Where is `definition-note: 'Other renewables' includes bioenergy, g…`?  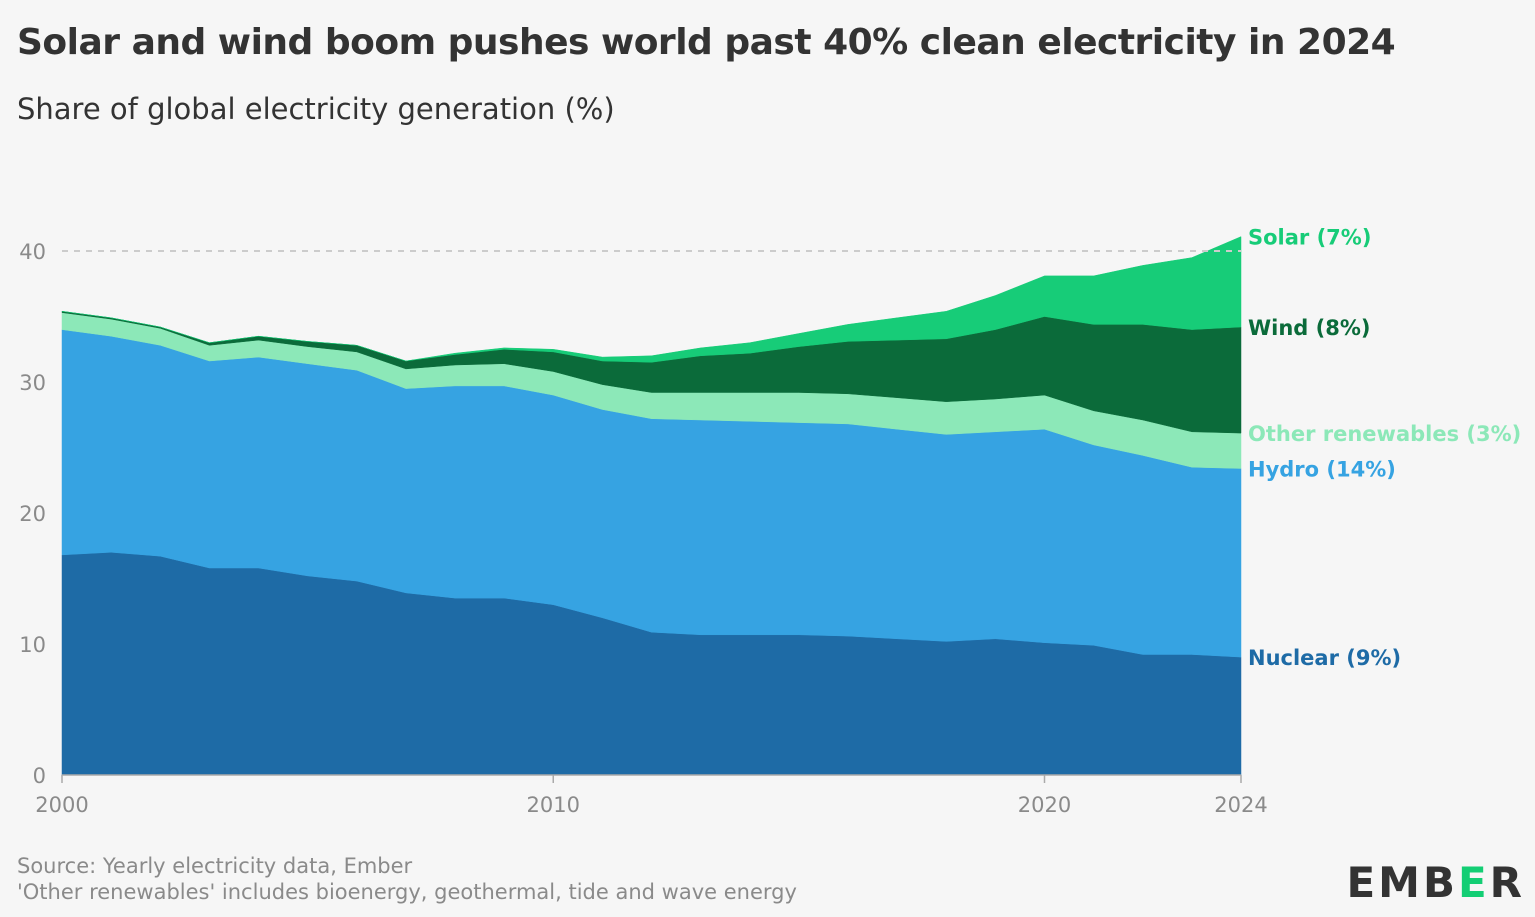 definition-note: 'Other renewables' includes bioenergy, g… is located at coordinates (407, 892).